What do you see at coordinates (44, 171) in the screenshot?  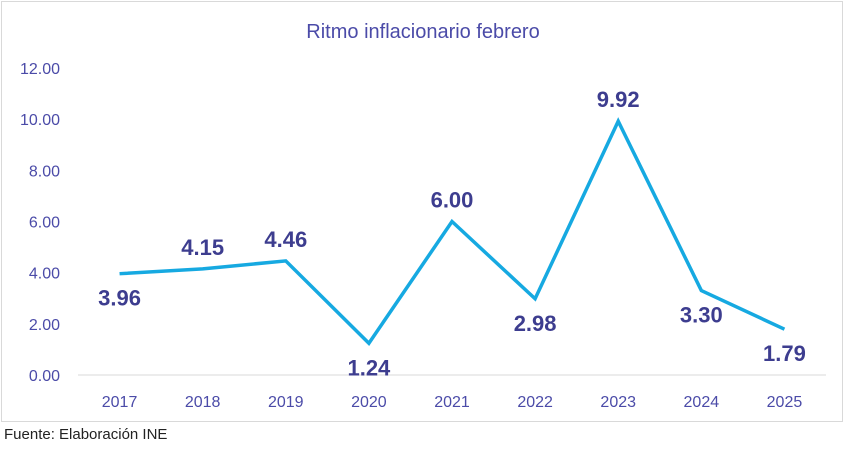 I see `y-tick-label: 8.00` at bounding box center [44, 171].